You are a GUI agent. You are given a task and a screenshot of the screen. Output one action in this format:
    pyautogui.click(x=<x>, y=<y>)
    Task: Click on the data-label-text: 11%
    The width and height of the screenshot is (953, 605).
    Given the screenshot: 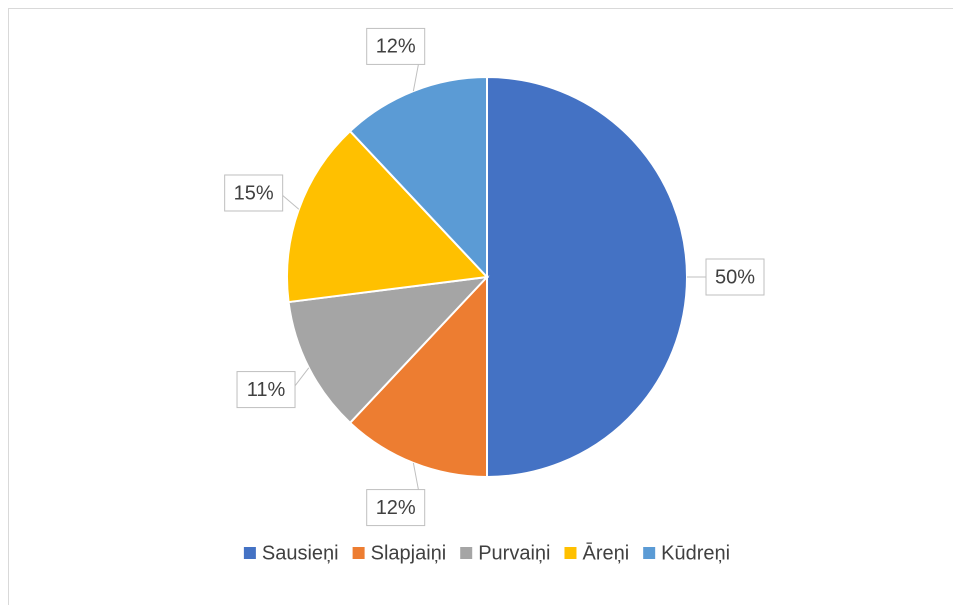 What is the action you would take?
    pyautogui.click(x=266, y=390)
    